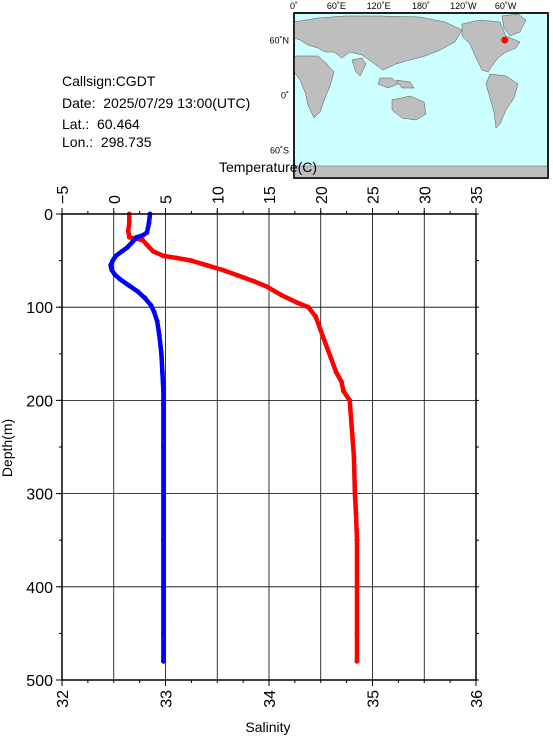 The width and height of the screenshot is (553, 736). Describe the element at coordinates (477, 699) in the screenshot. I see `bottom-tick-label: 36` at that location.